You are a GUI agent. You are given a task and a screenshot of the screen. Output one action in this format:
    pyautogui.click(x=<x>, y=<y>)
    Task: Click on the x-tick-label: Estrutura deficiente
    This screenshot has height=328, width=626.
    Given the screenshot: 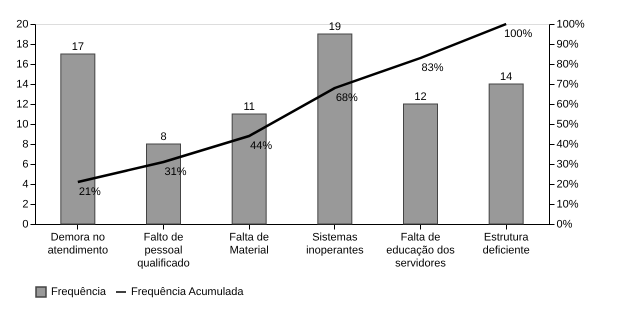 What is the action you would take?
    pyautogui.click(x=506, y=244)
    